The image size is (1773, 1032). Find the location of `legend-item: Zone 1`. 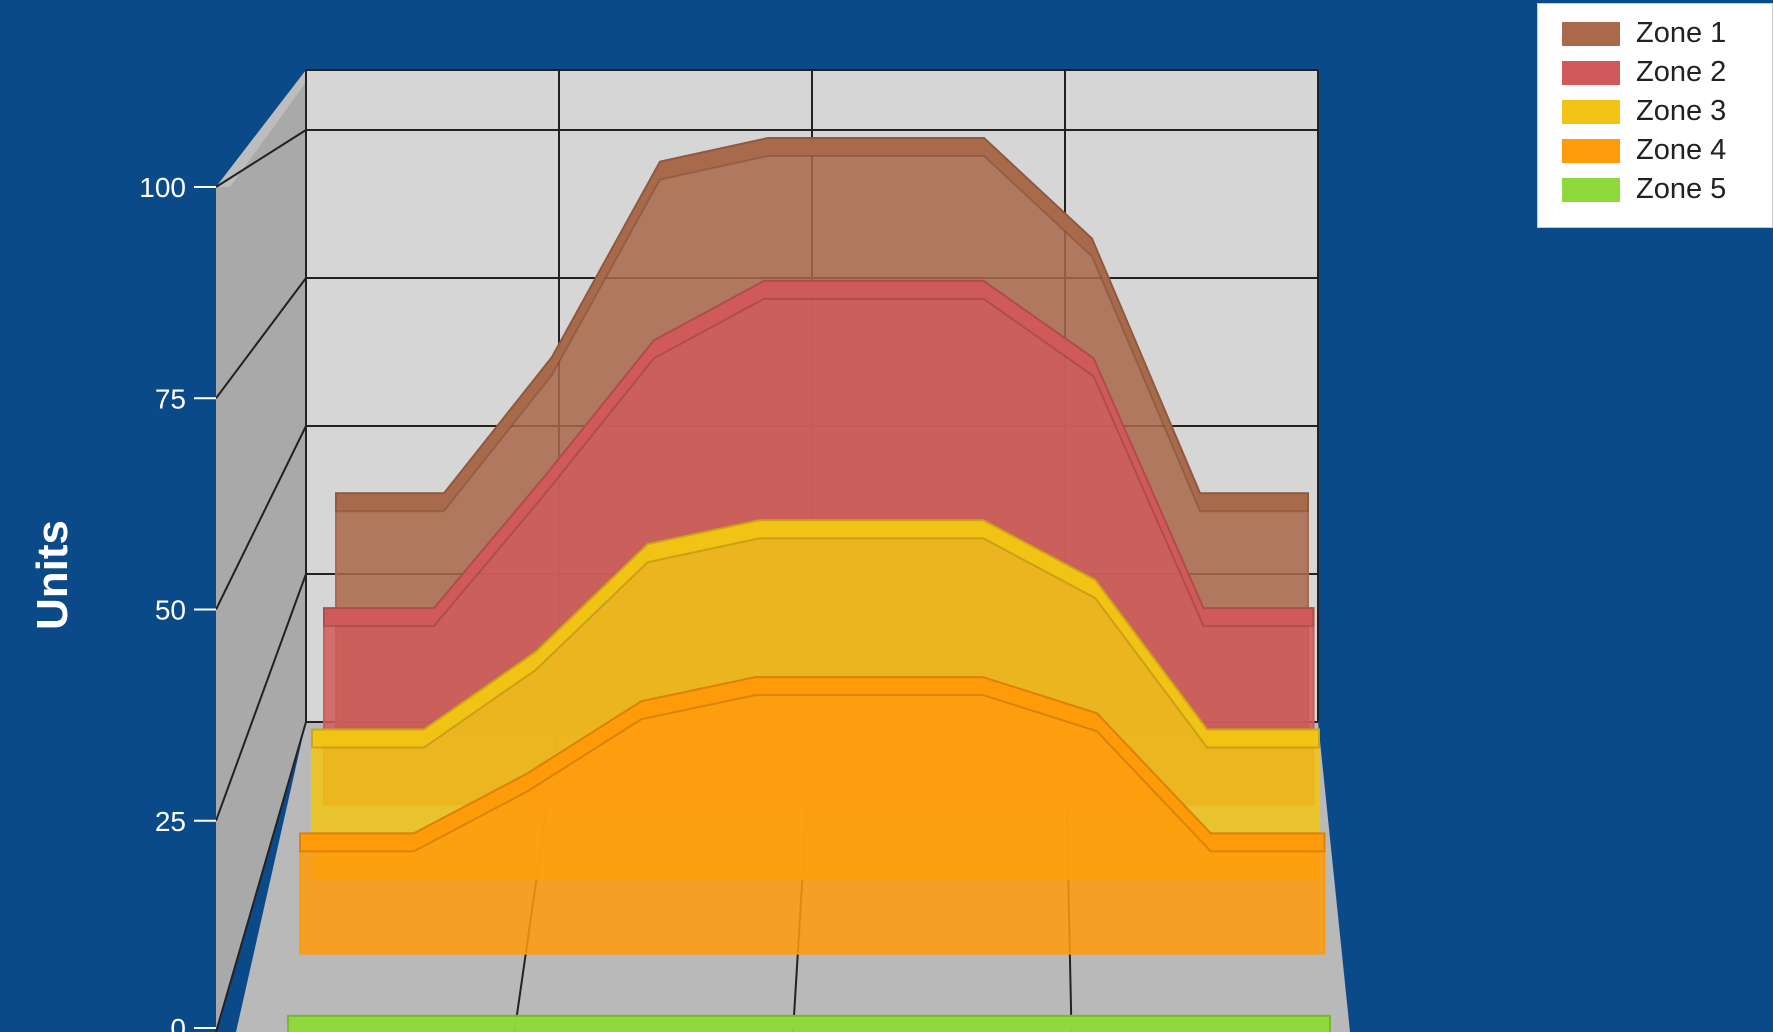

legend-item: Zone 1 is located at coordinates (1667, 33).